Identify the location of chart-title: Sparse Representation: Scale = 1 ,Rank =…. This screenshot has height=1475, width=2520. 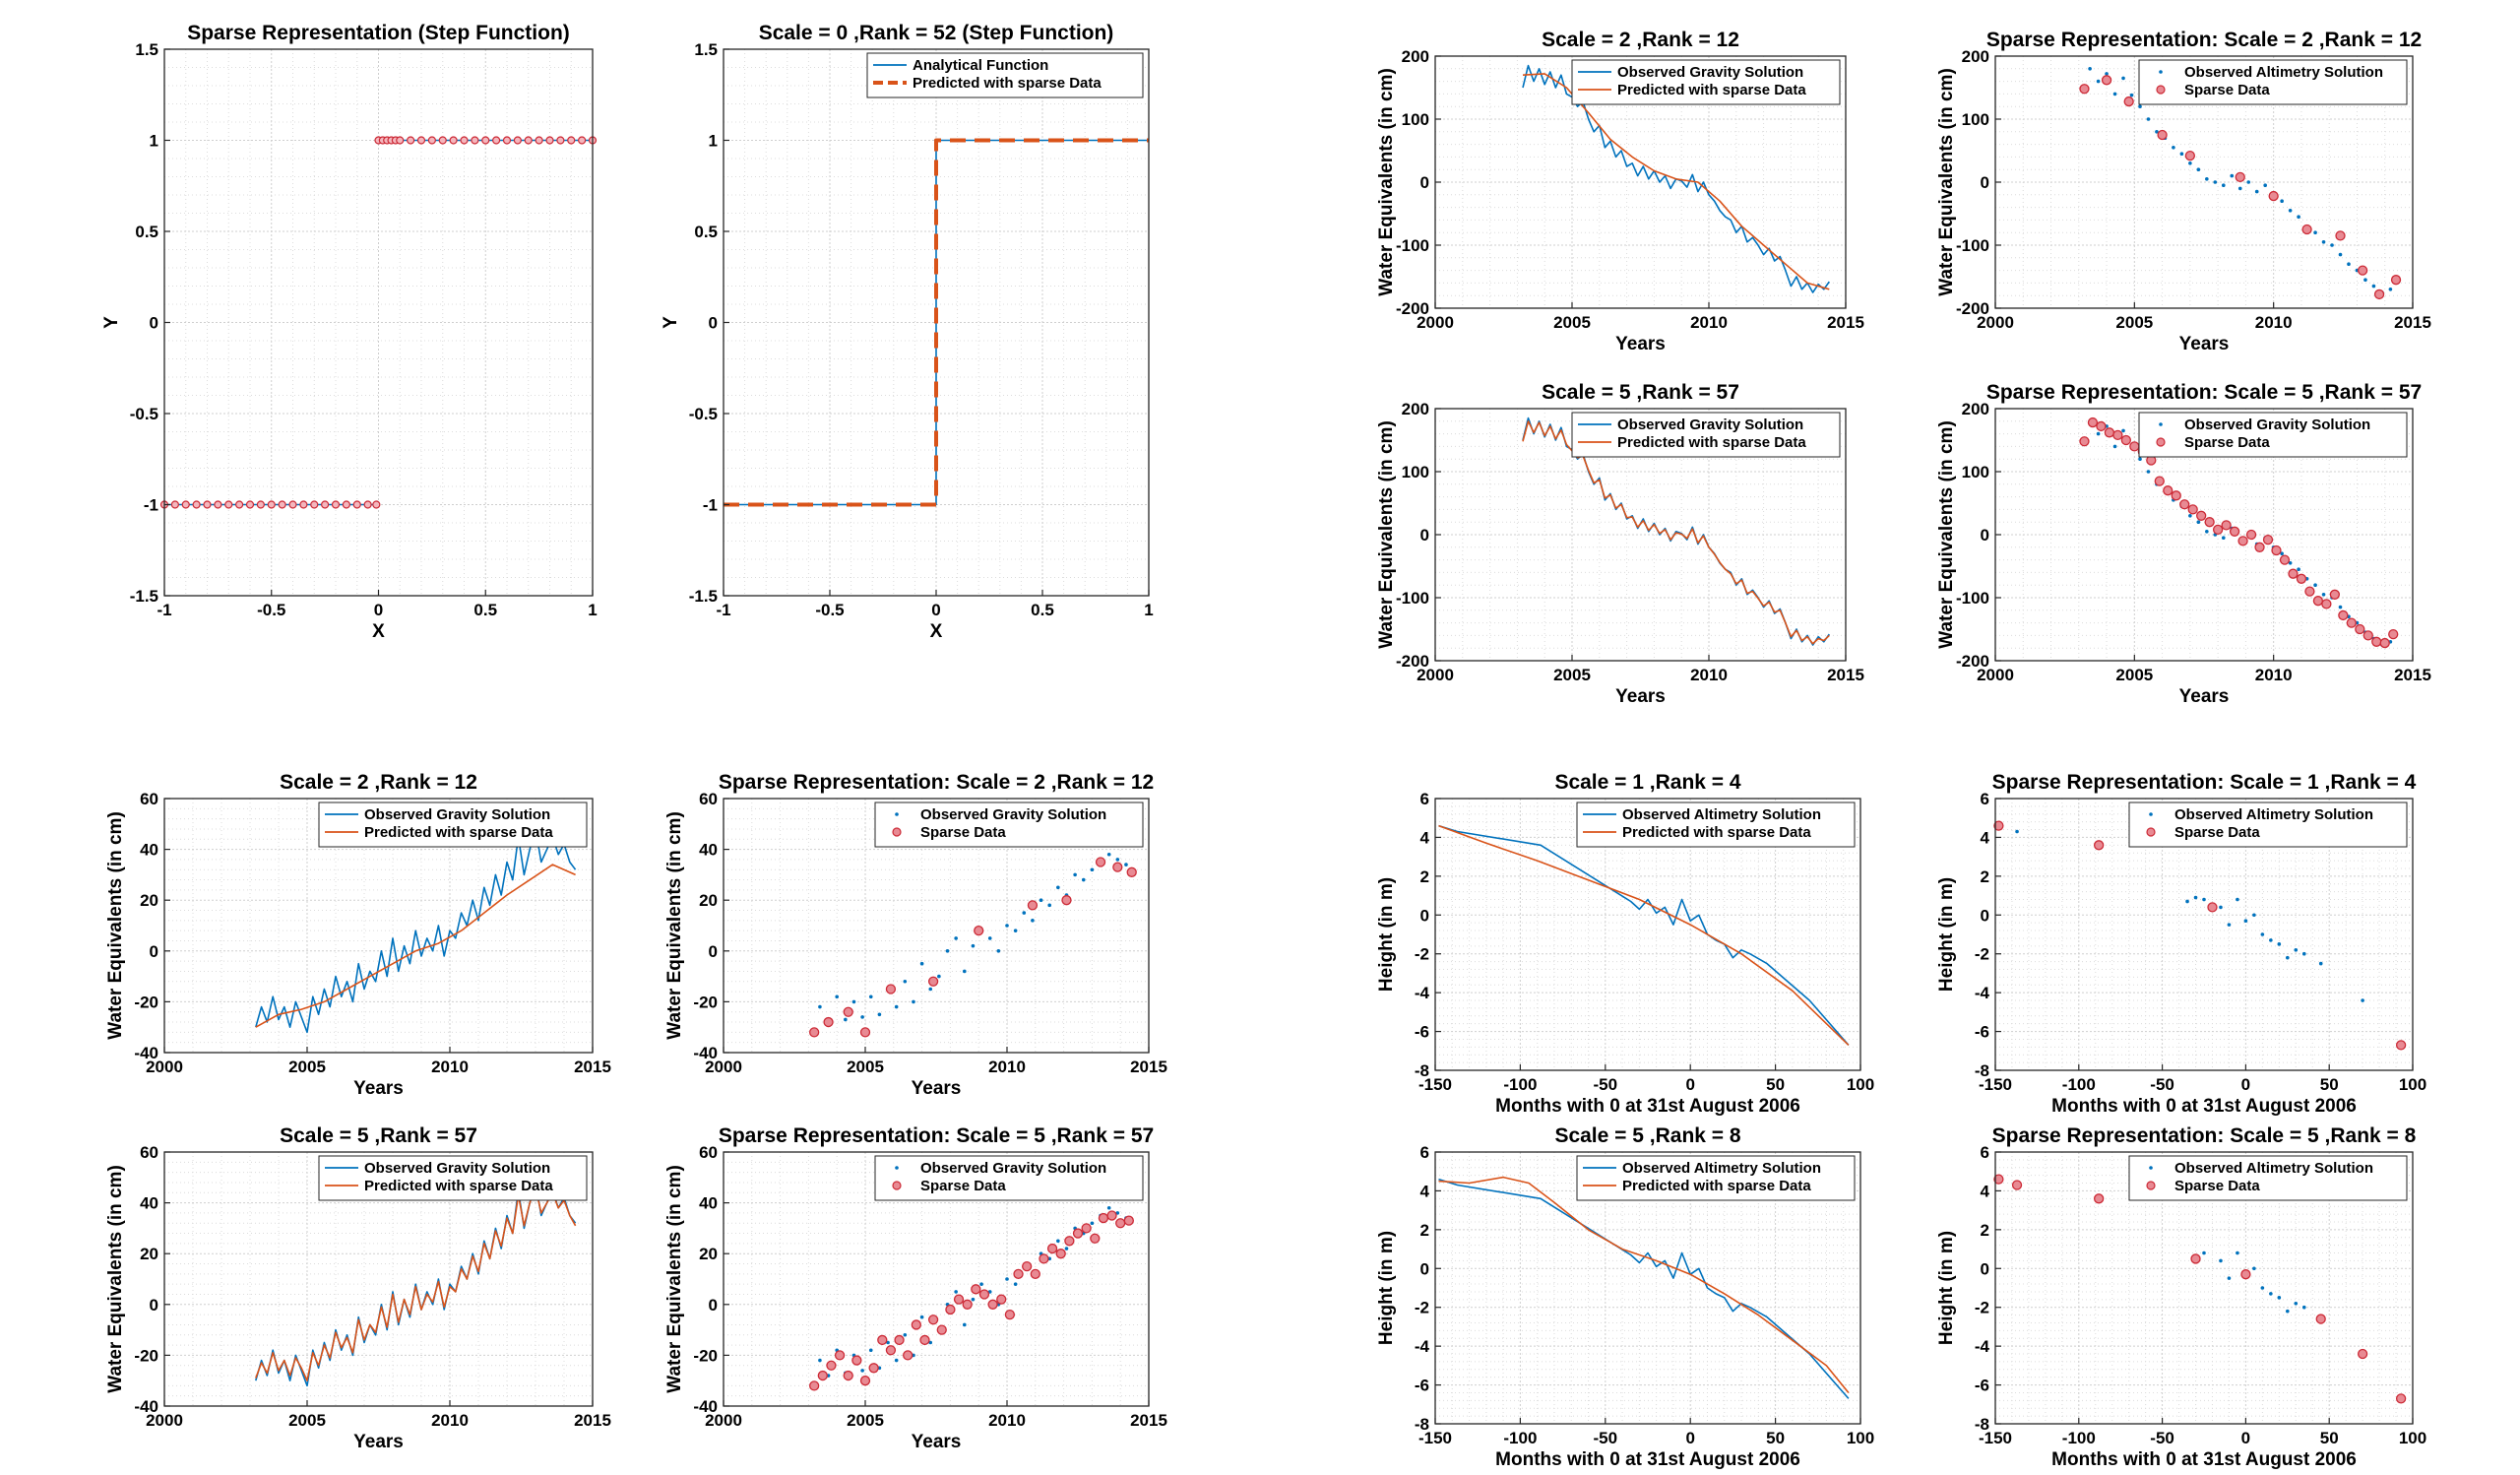
(2204, 782).